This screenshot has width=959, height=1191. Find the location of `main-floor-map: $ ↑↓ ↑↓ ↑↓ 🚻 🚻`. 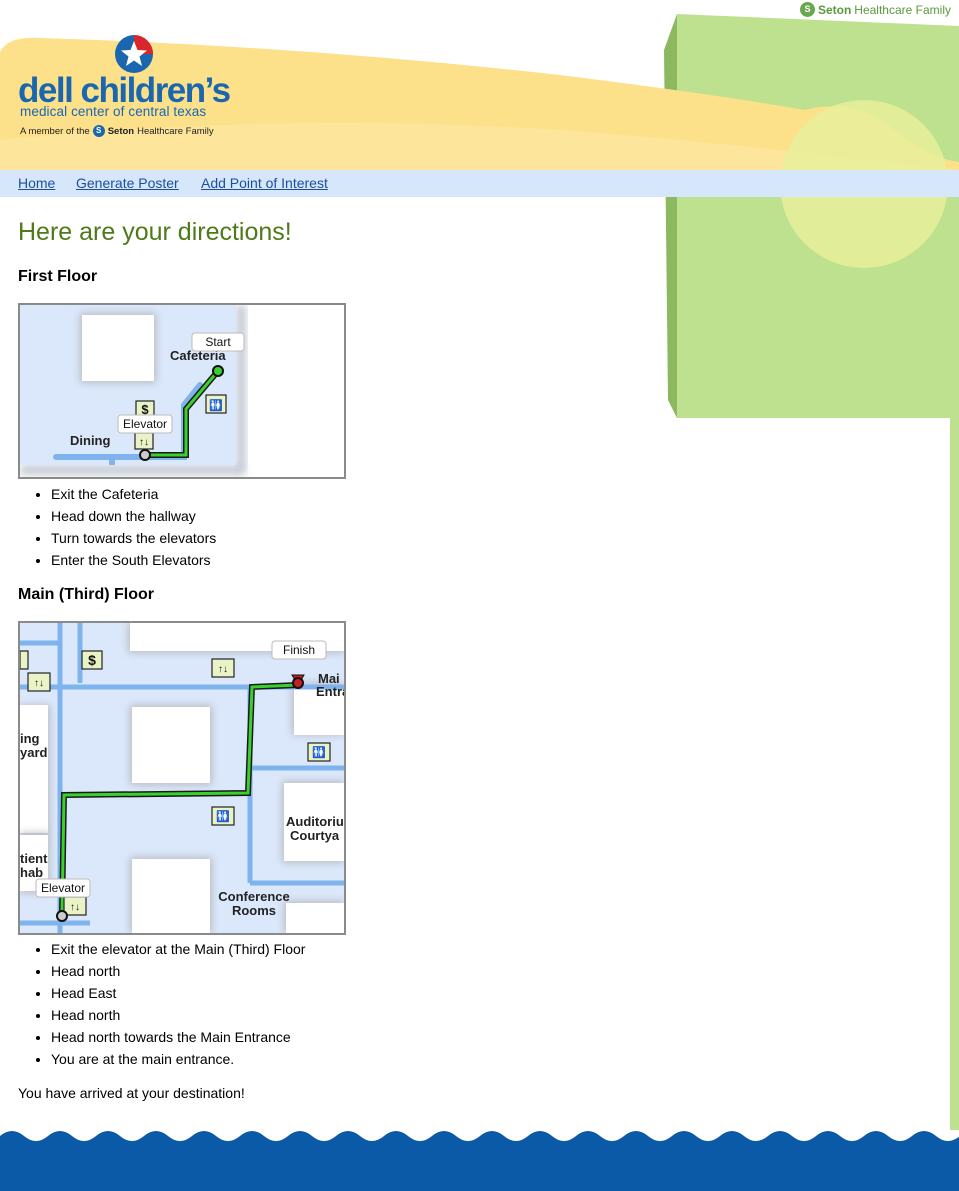

main-floor-map: $ ↑↓ ↑↓ ↑↓ 🚻 🚻 is located at coordinates (182, 778).